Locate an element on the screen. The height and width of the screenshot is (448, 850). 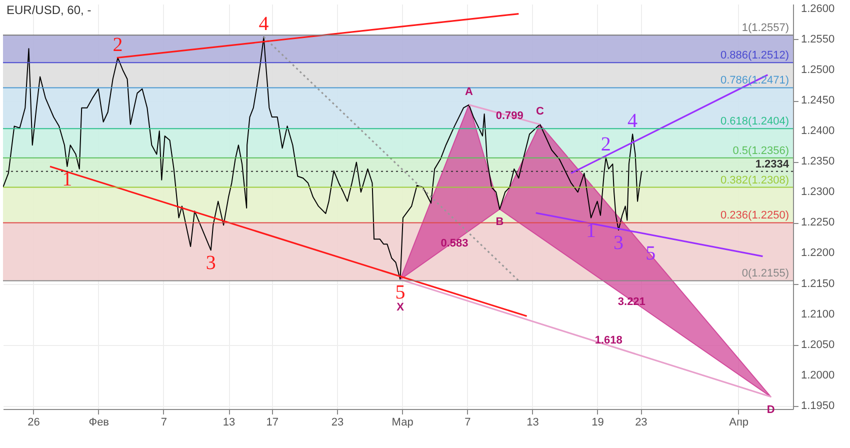
y-tick-label: 1.2050 is located at coordinates (818, 344).